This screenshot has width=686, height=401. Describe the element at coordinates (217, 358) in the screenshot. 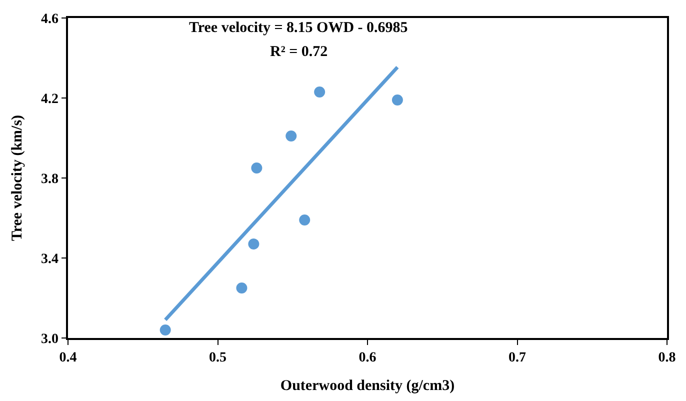

I see `x-tick-label: 0.5` at that location.